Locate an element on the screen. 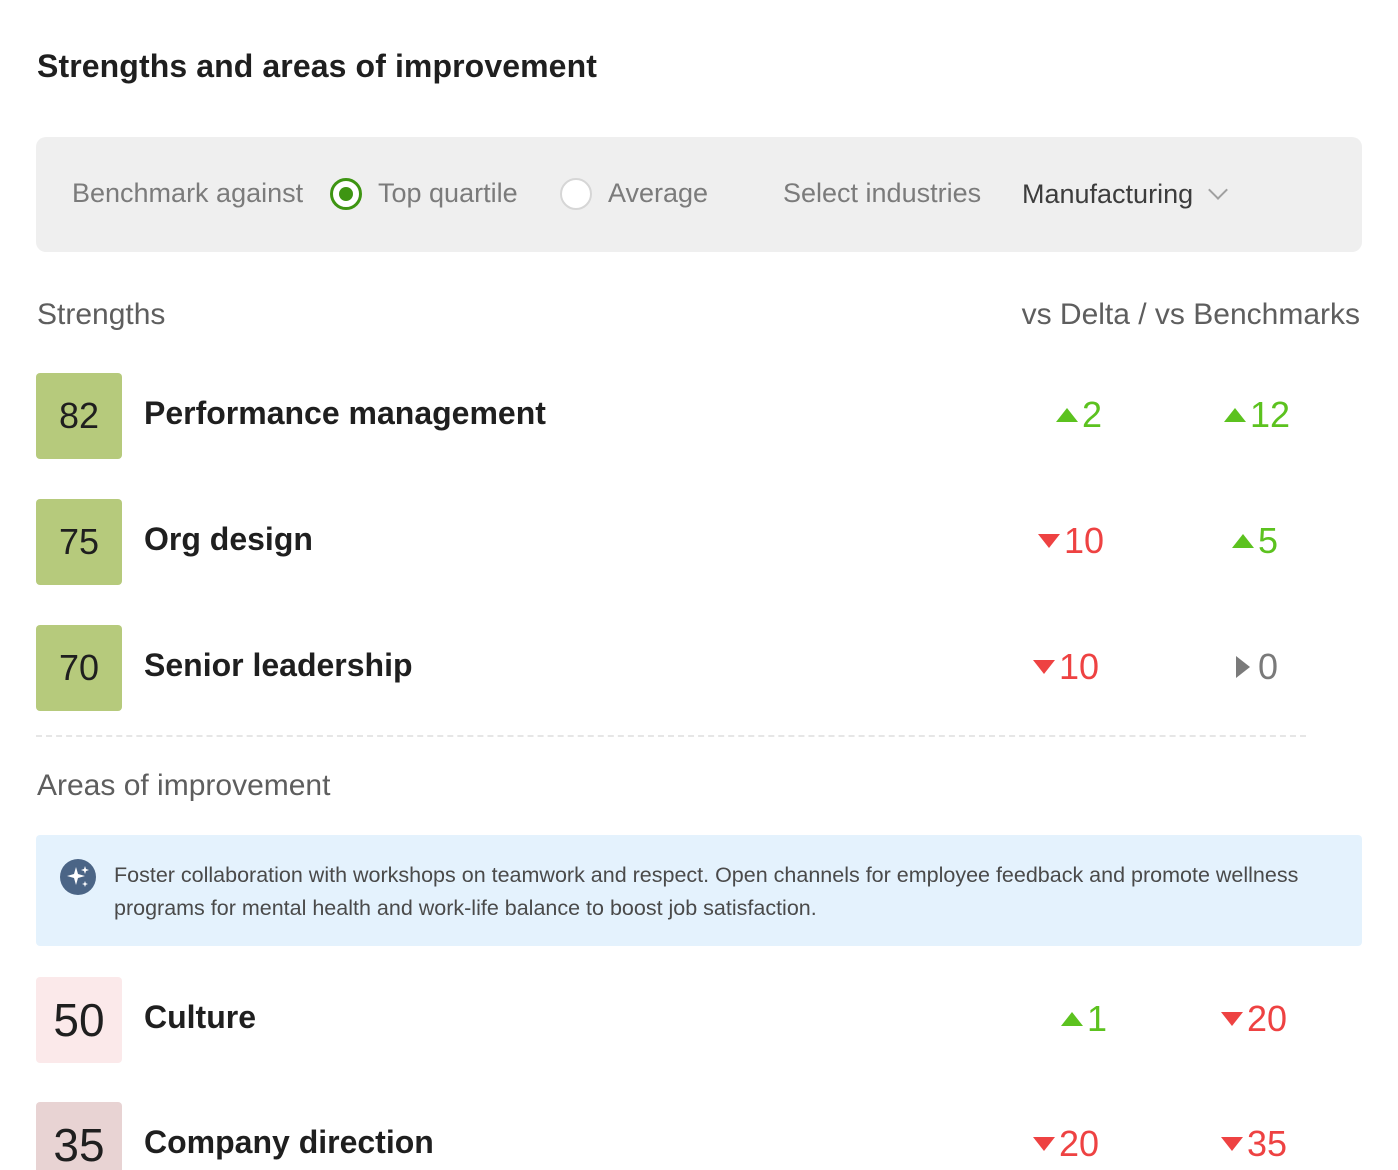 The width and height of the screenshot is (1398, 1170). option-average-label: Average is located at coordinates (658, 193).